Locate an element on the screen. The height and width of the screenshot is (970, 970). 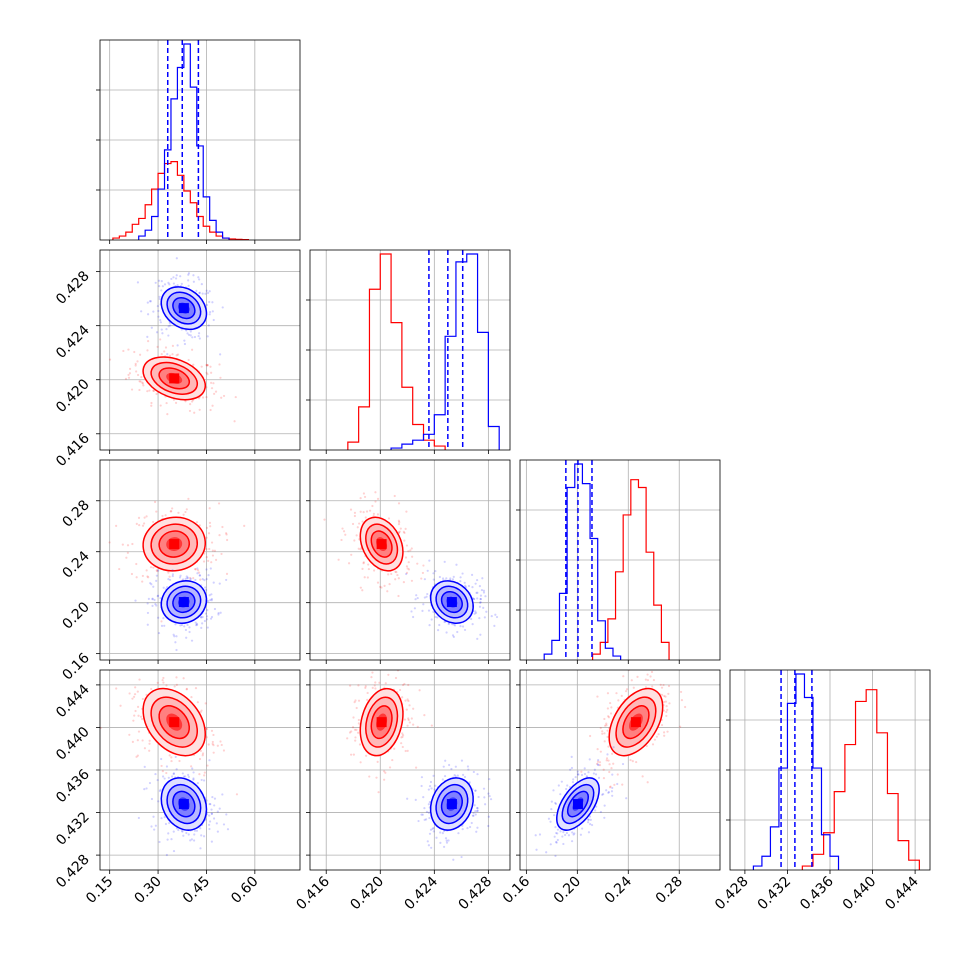
x-tick-label: 0.428 is located at coordinates (732, 894).